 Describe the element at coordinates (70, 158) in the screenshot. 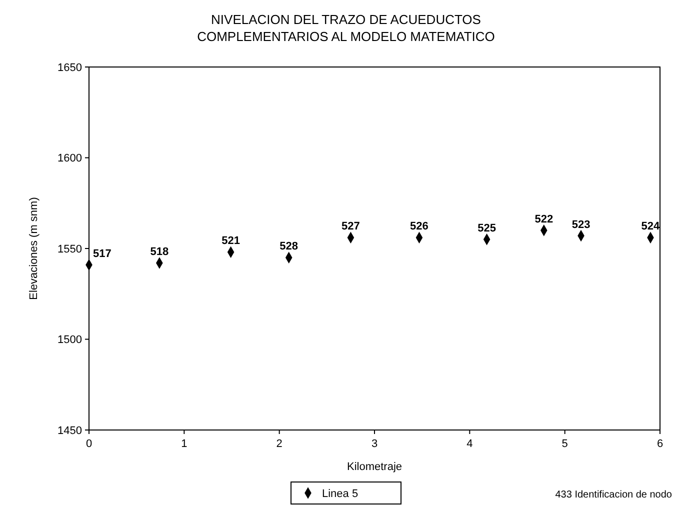

I see `y-tick-label: 1600` at that location.